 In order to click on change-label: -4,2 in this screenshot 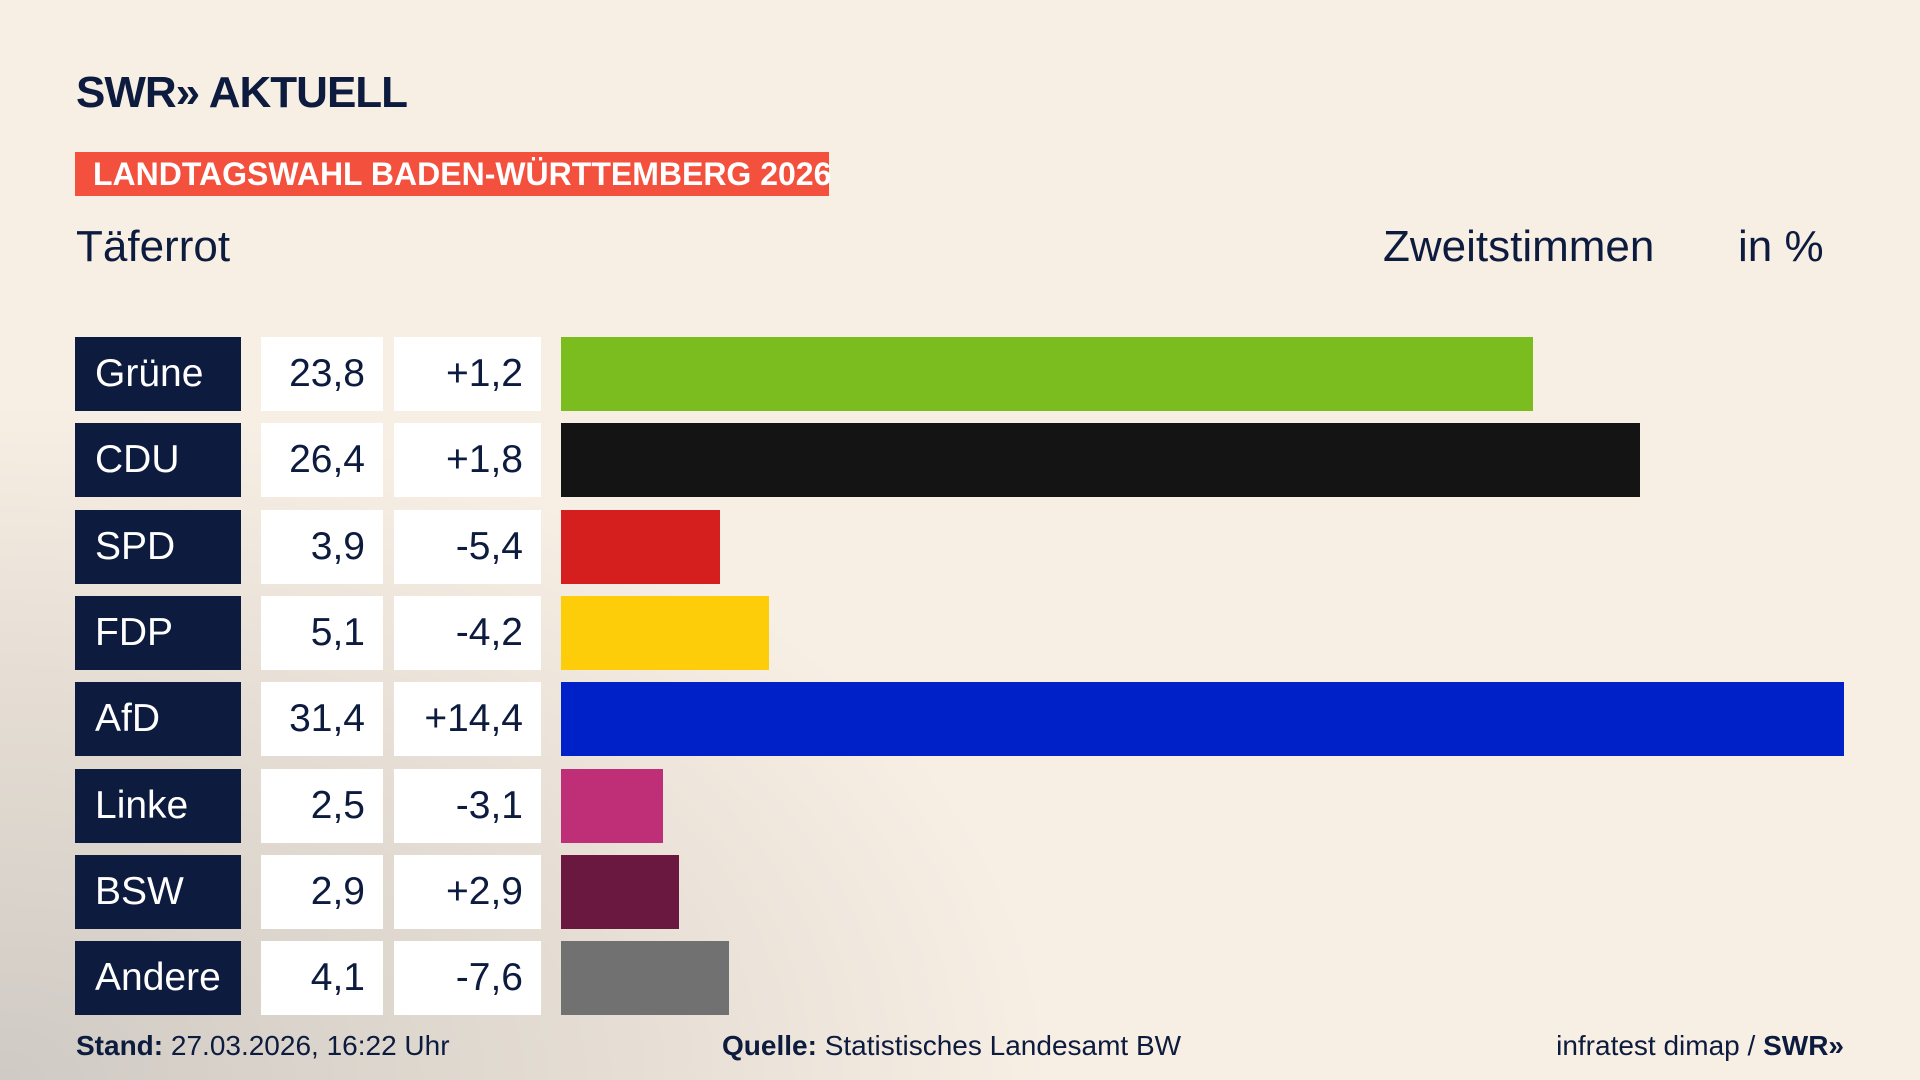, I will do `click(467, 632)`.